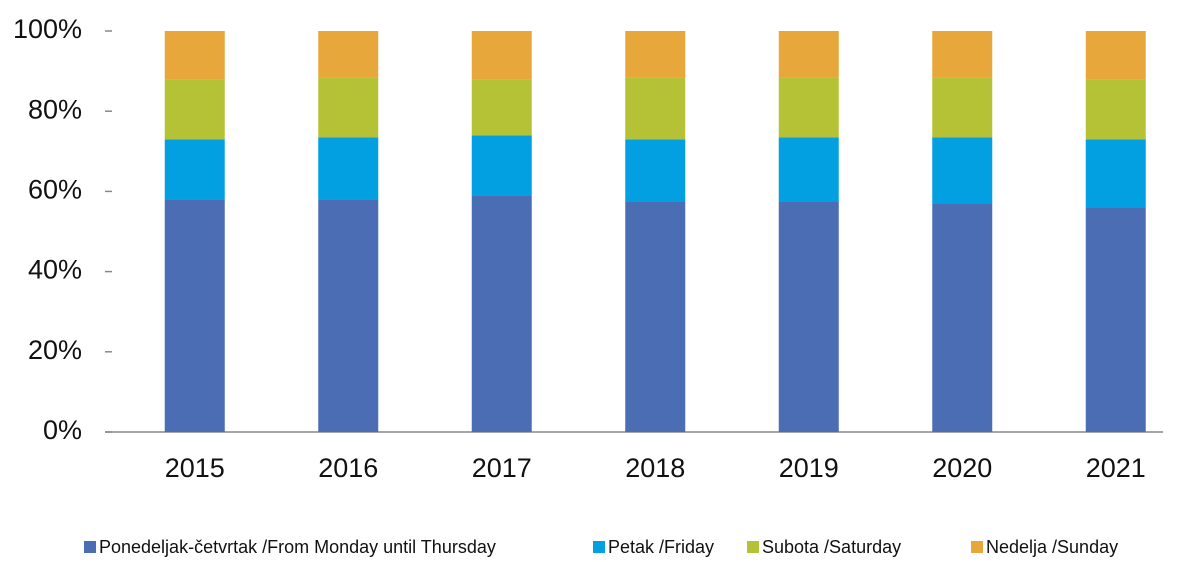 This screenshot has height=562, width=1178. What do you see at coordinates (348, 468) in the screenshot?
I see `x-tick-label: 2016` at bounding box center [348, 468].